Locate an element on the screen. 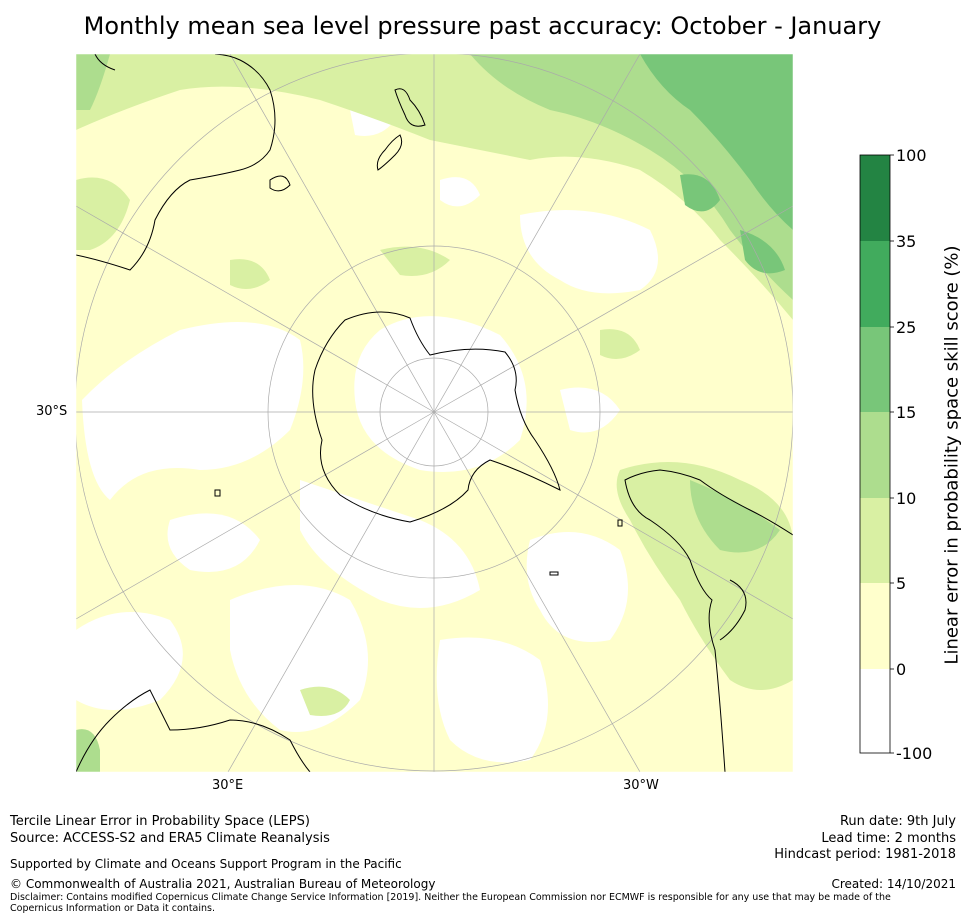 The width and height of the screenshot is (965, 919). lead-time: Lead time: 2 months is located at coordinates (888, 838).